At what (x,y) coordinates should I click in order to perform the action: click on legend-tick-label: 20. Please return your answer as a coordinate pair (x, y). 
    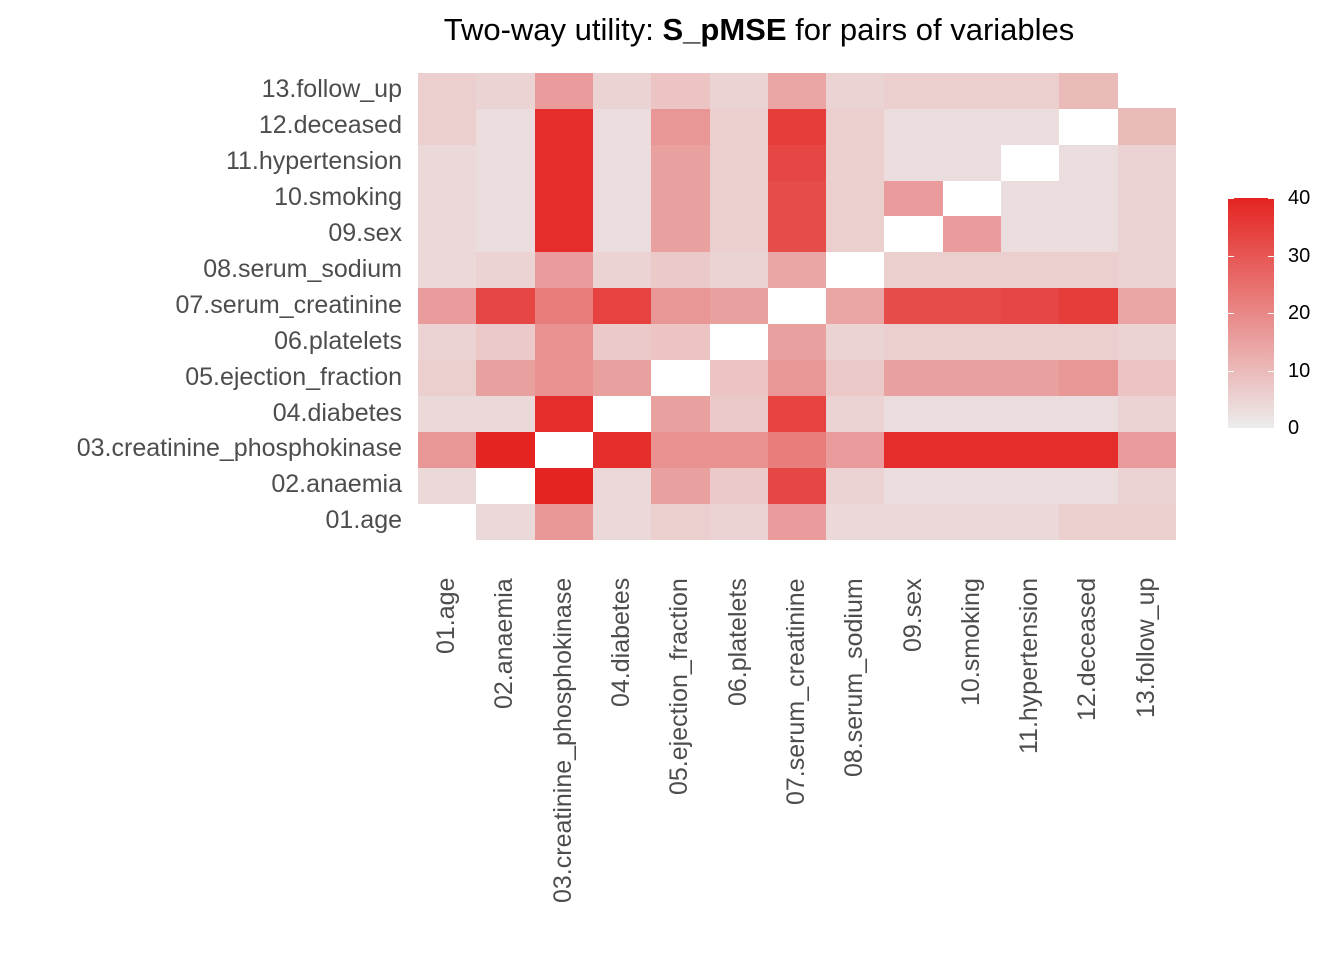
    Looking at the image, I should click on (1299, 313).